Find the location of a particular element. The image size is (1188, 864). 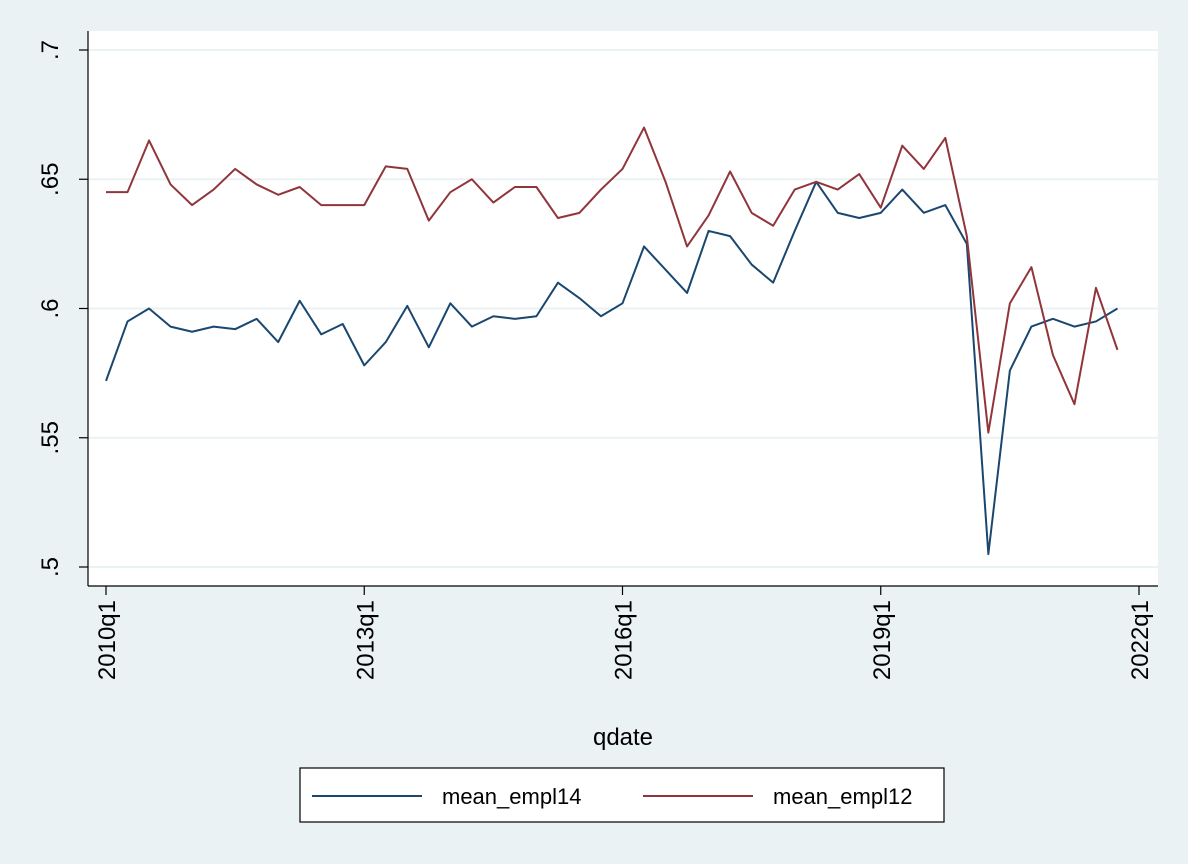

x-tick-label-3: 2019q1 is located at coordinates (882, 640).